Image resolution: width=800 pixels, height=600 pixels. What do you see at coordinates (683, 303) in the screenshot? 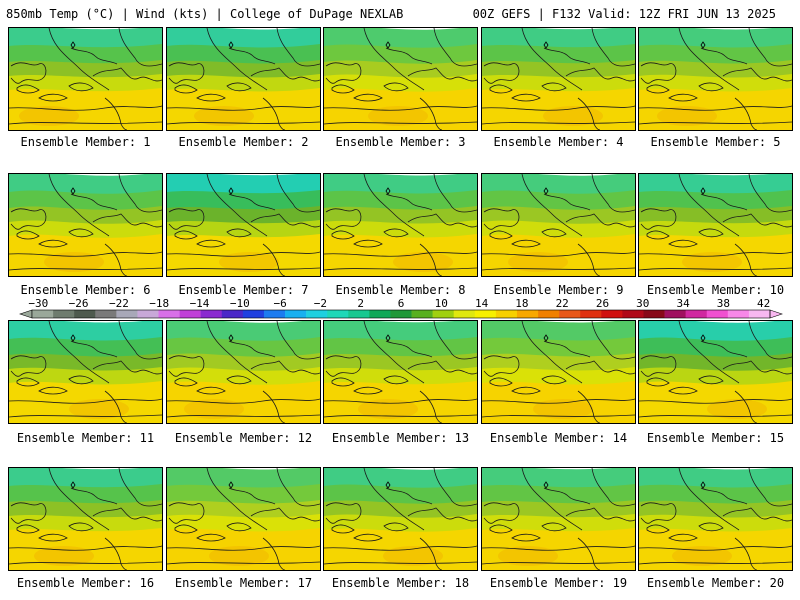
I see `colorbar-tick-label: 34` at bounding box center [683, 303].